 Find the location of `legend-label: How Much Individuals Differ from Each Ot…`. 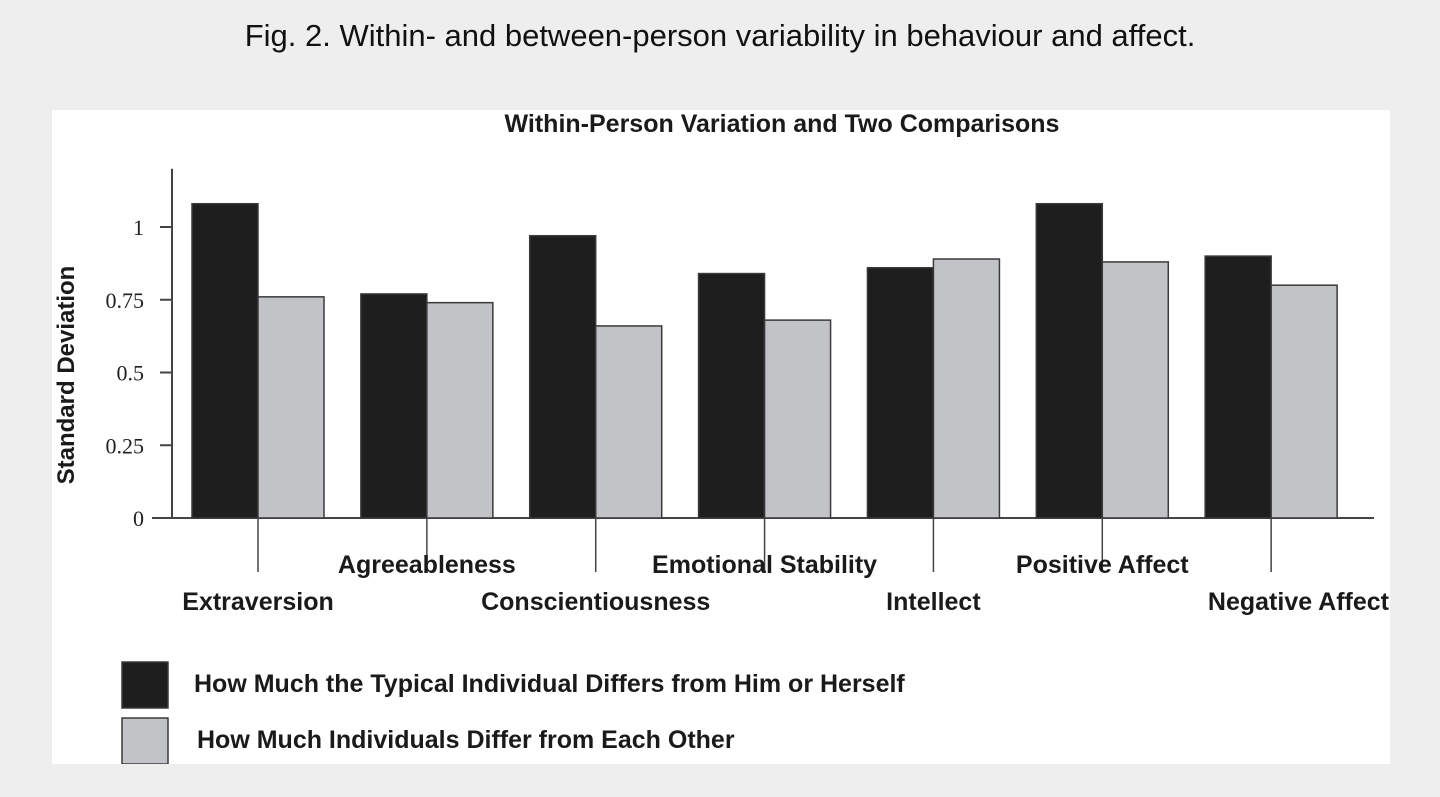

legend-label: How Much Individuals Differ from Each Ot… is located at coordinates (466, 740).